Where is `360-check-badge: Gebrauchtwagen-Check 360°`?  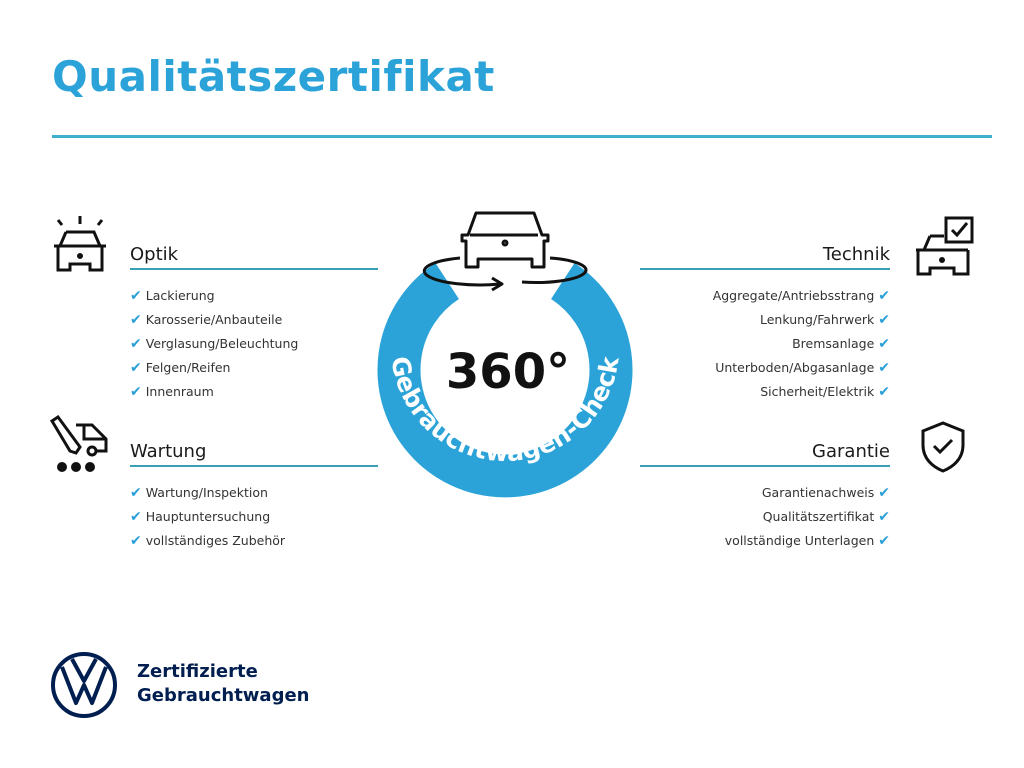
360-check-badge: Gebrauchtwagen-Check 360° is located at coordinates (505, 354).